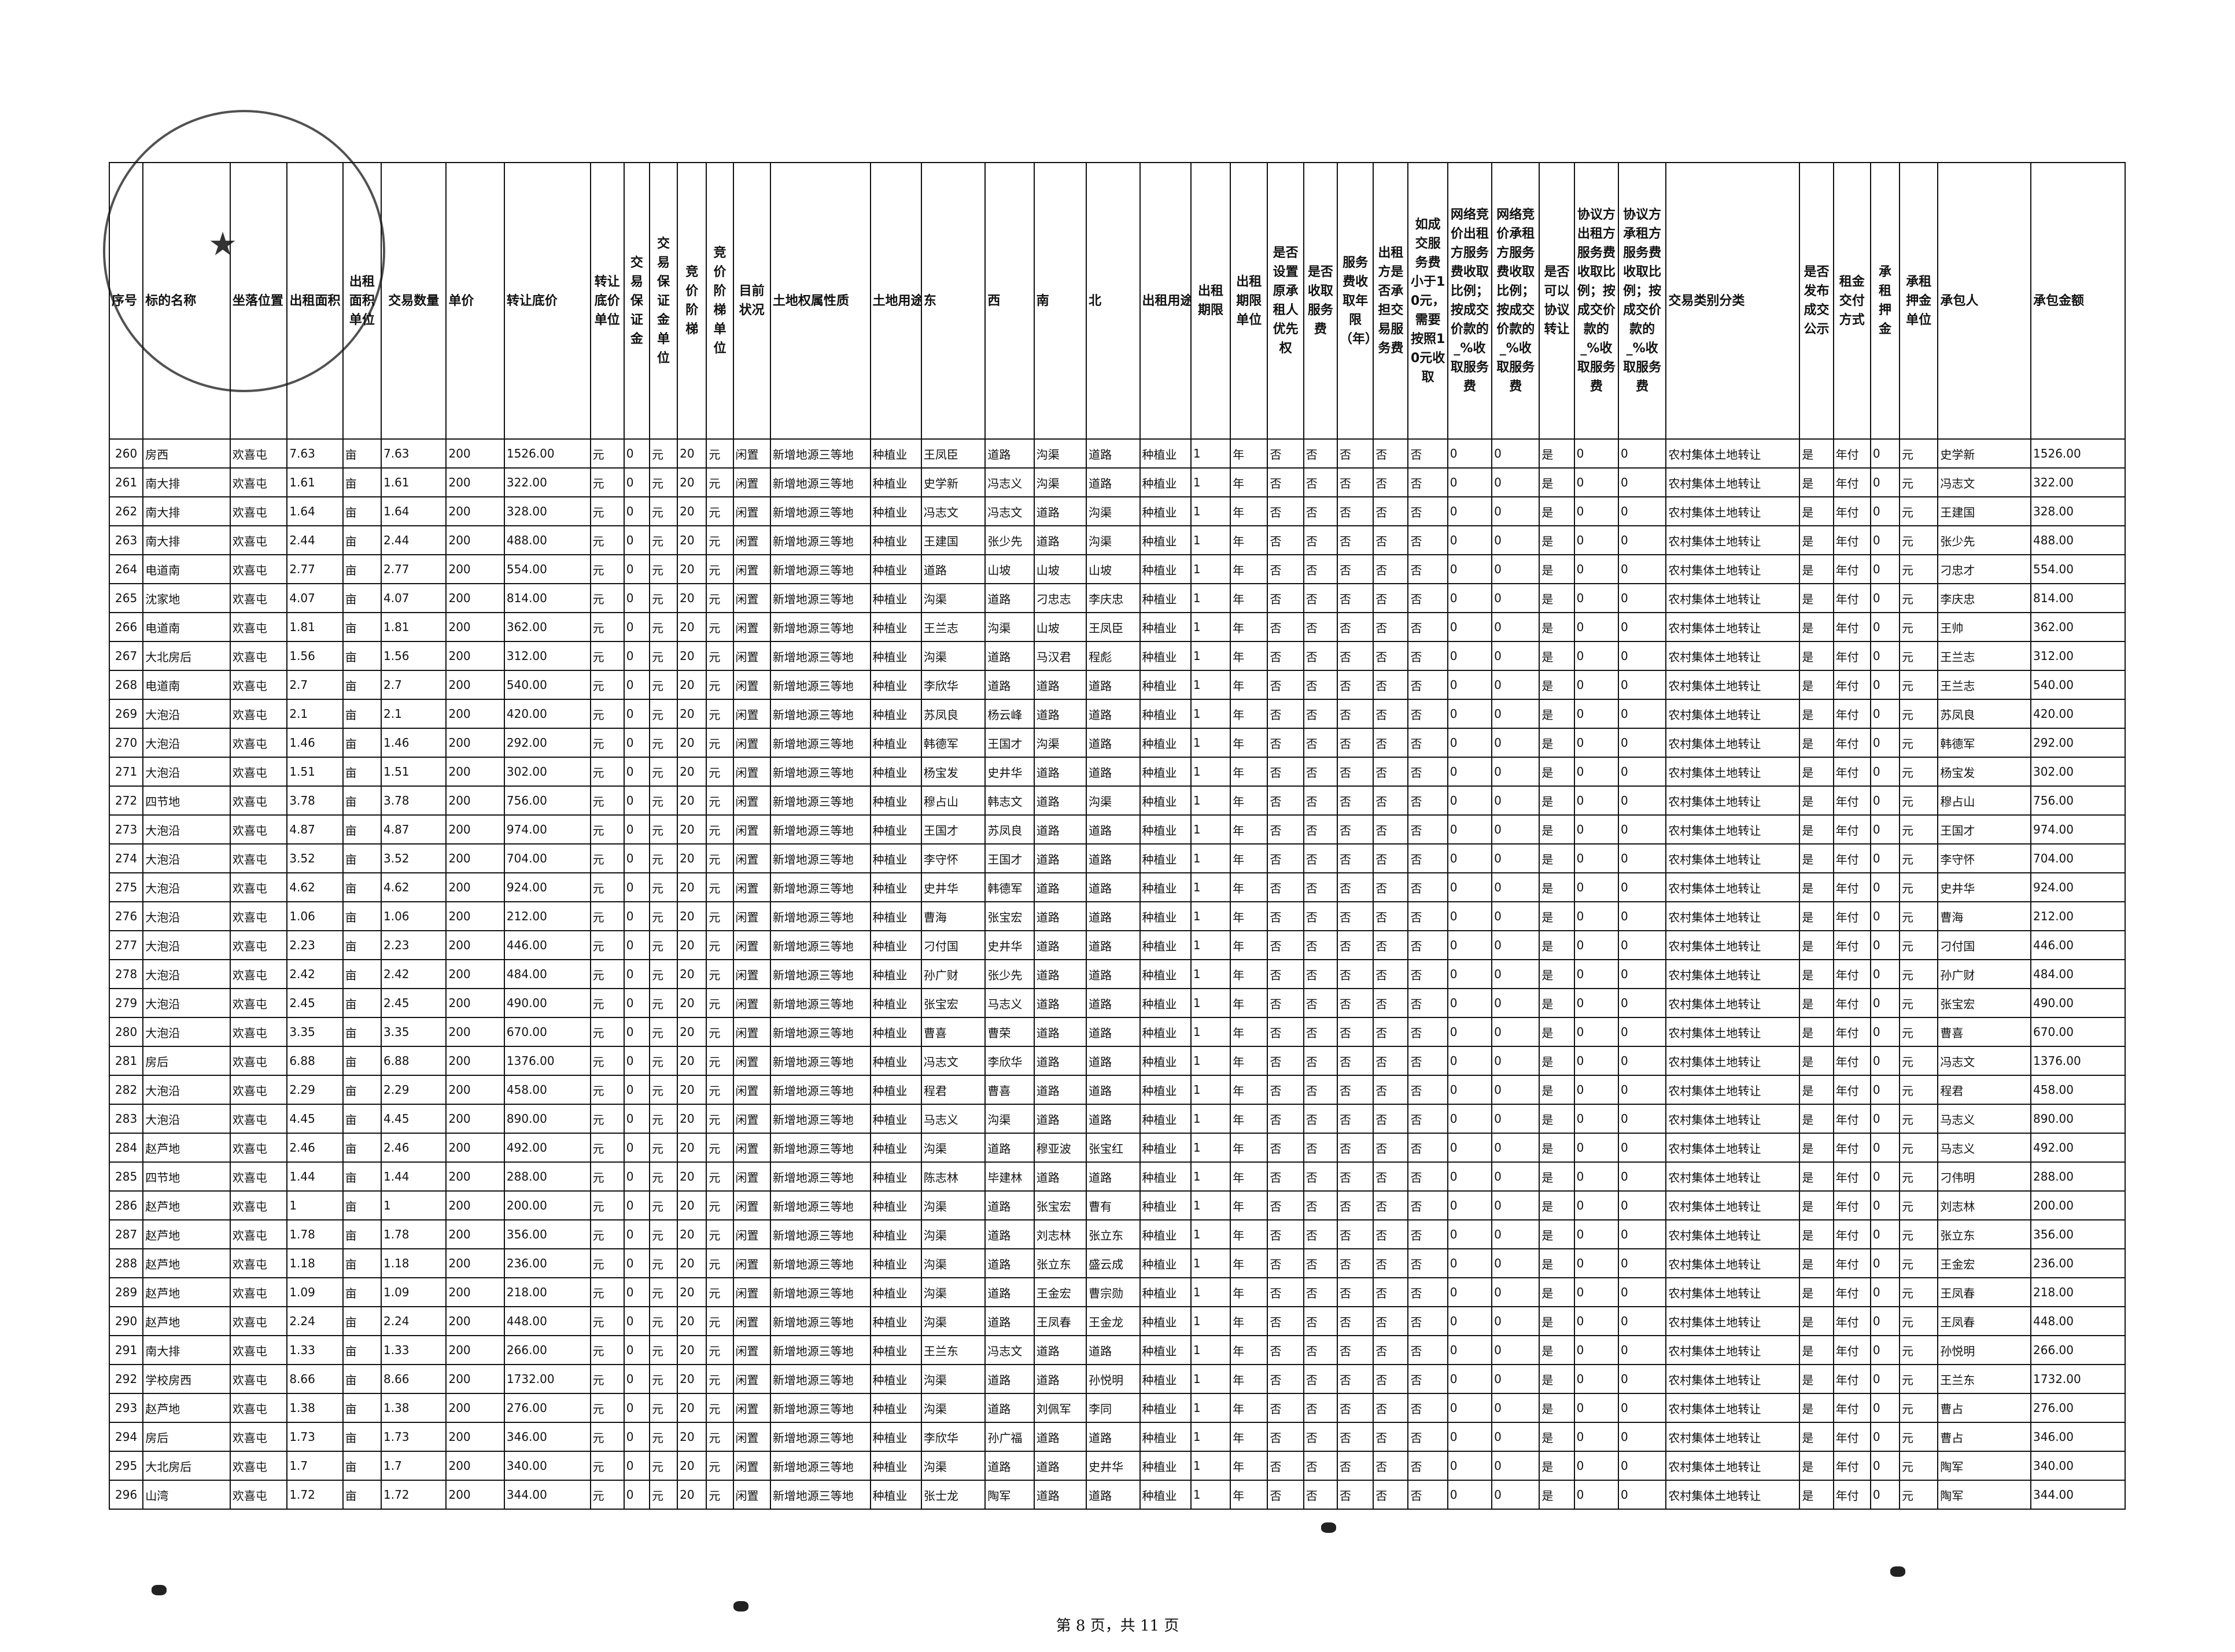 This screenshot has height=1652, width=2235. Describe the element at coordinates (1984, 1466) in the screenshot. I see `table-cell: 陶军` at that location.